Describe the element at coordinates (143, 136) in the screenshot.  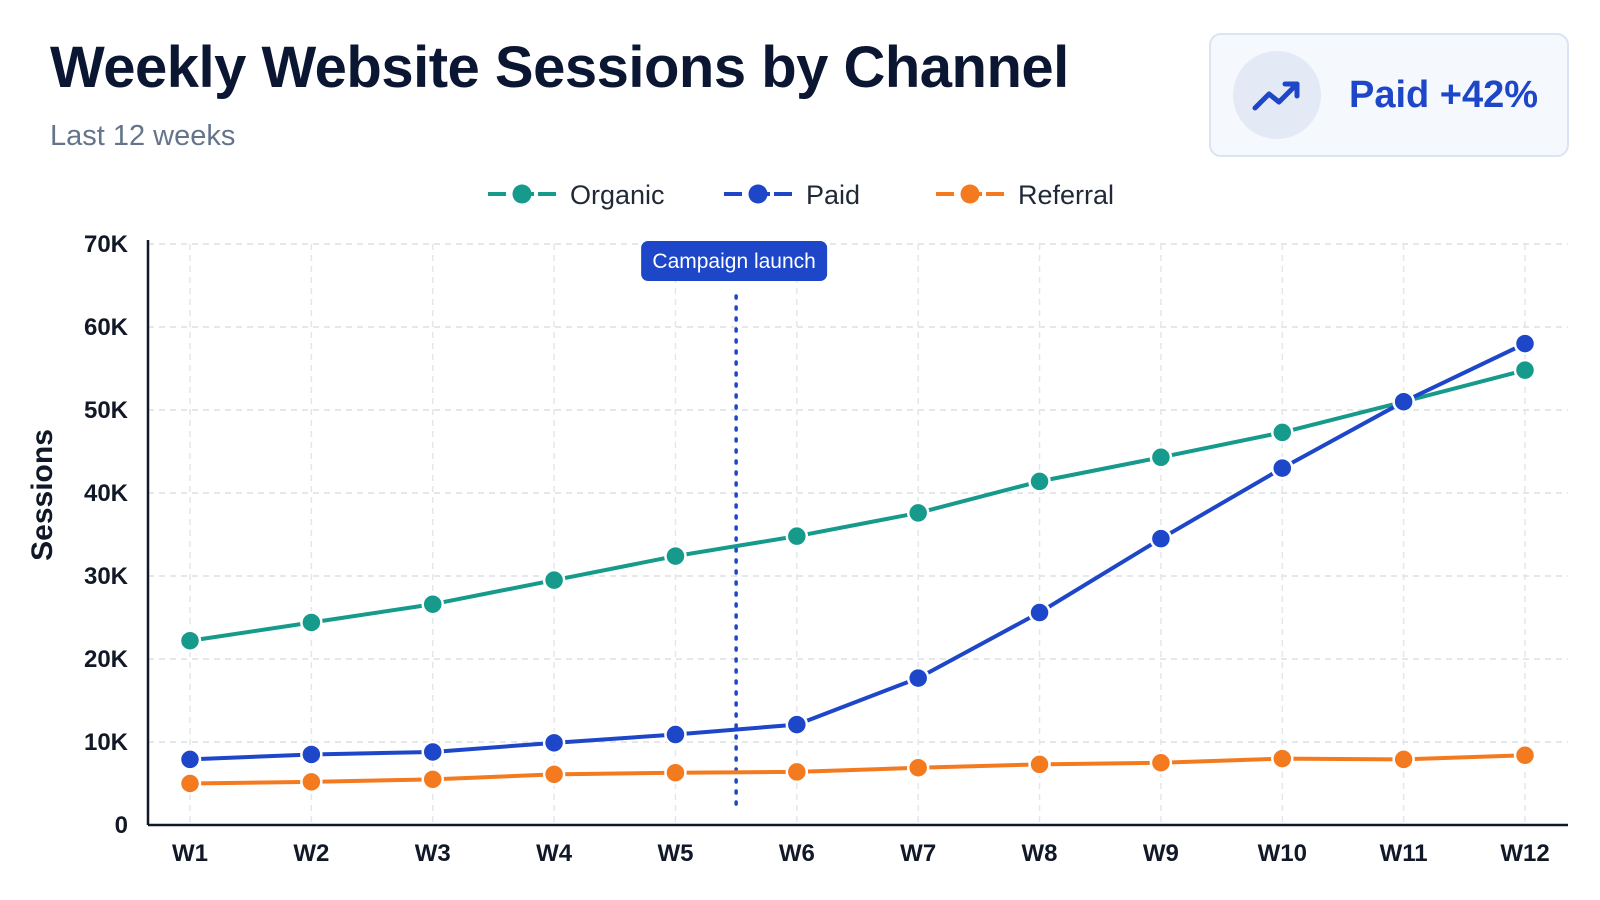
I see `chart-subtitle: Last 12 weeks` at that location.